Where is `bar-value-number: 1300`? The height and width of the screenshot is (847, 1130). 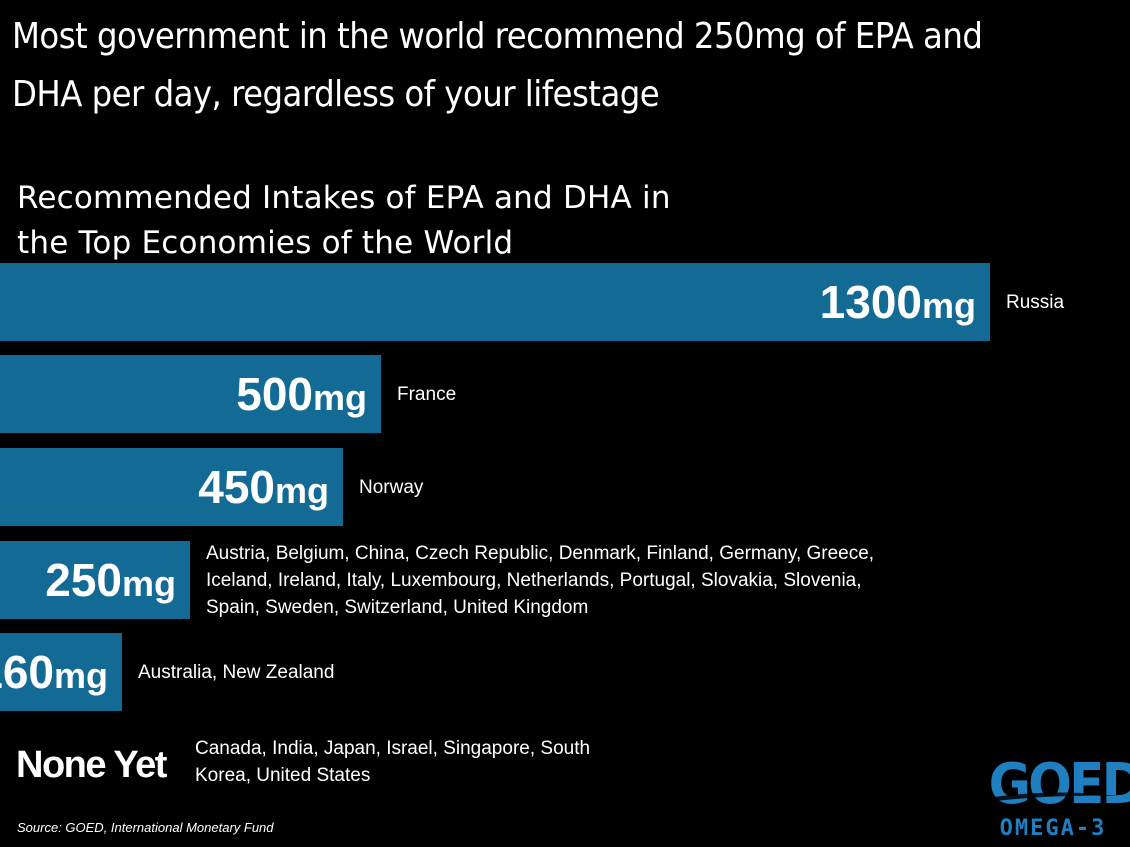
bar-value-number: 1300 is located at coordinates (870, 302).